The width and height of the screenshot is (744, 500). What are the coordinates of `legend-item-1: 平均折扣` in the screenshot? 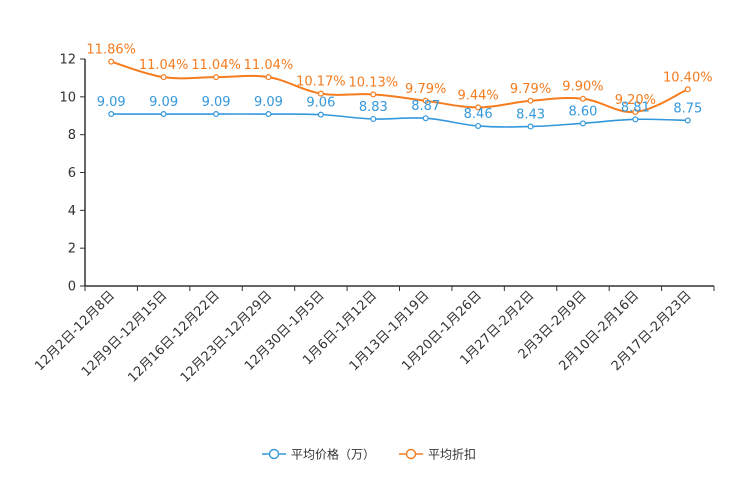 It's located at (437, 454).